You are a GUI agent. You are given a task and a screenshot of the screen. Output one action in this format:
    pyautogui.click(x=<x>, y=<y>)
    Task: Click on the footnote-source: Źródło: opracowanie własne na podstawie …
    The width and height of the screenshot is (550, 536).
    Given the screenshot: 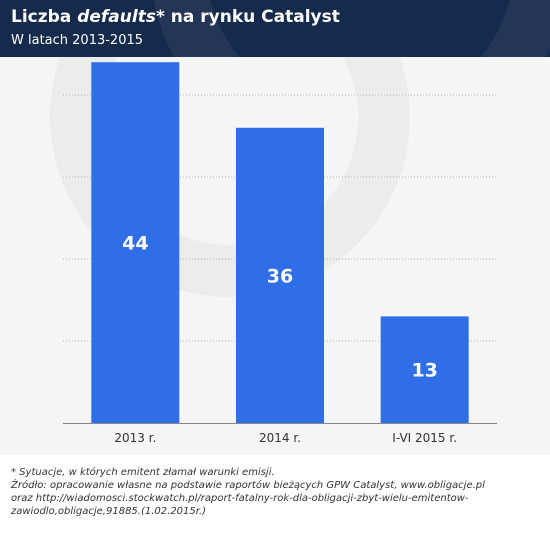 What is the action you would take?
    pyautogui.click(x=248, y=485)
    